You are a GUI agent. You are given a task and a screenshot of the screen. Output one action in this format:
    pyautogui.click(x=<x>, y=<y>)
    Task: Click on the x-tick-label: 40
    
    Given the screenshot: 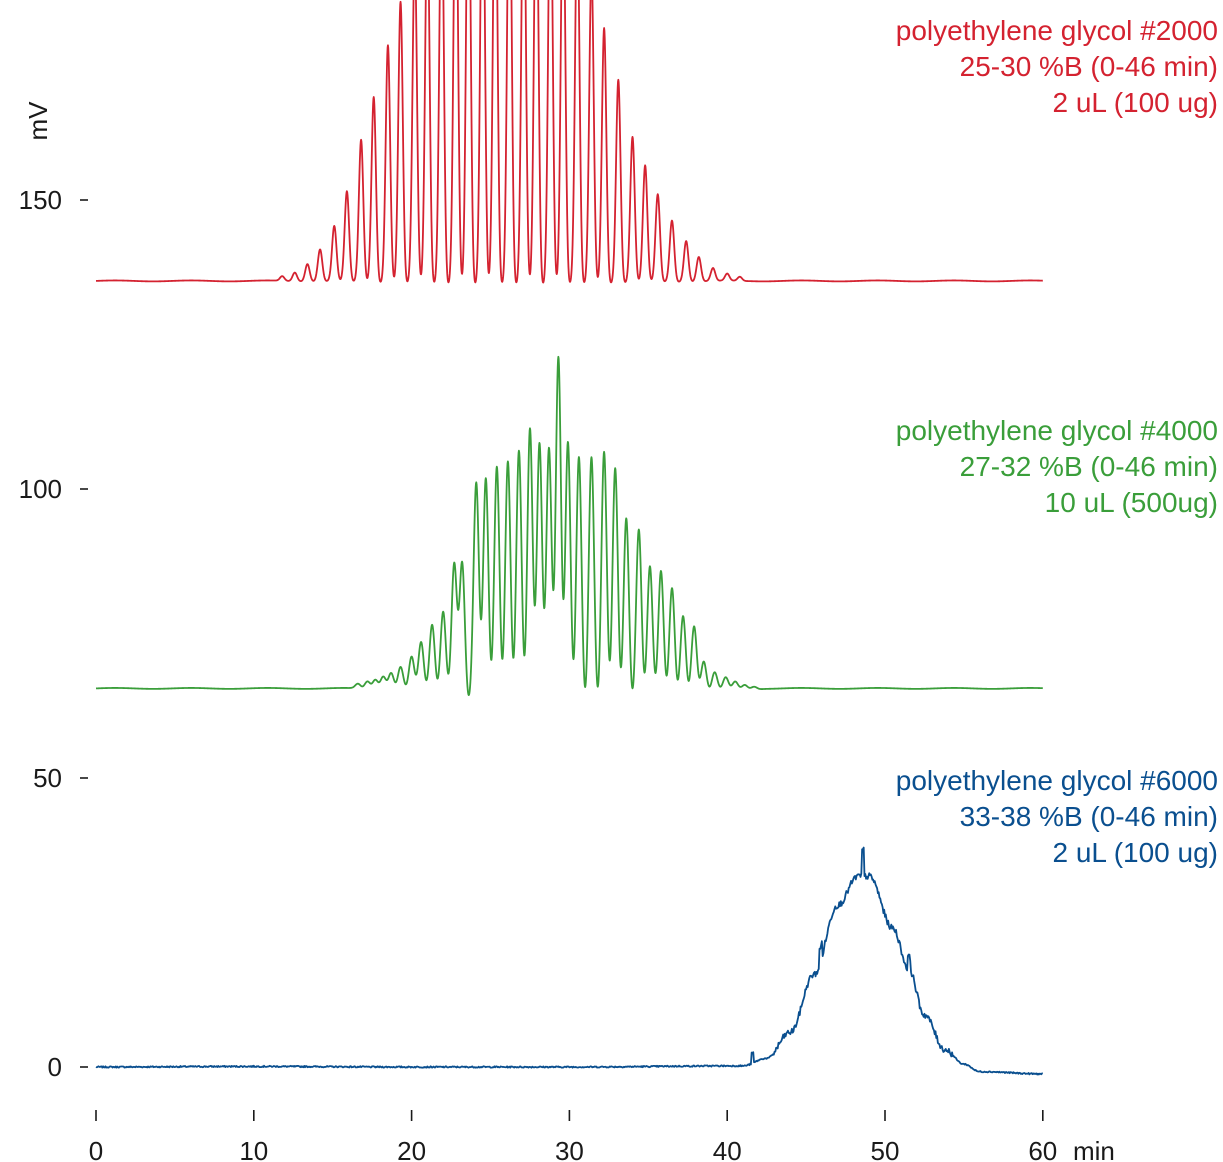 What is the action you would take?
    pyautogui.click(x=727, y=1149)
    